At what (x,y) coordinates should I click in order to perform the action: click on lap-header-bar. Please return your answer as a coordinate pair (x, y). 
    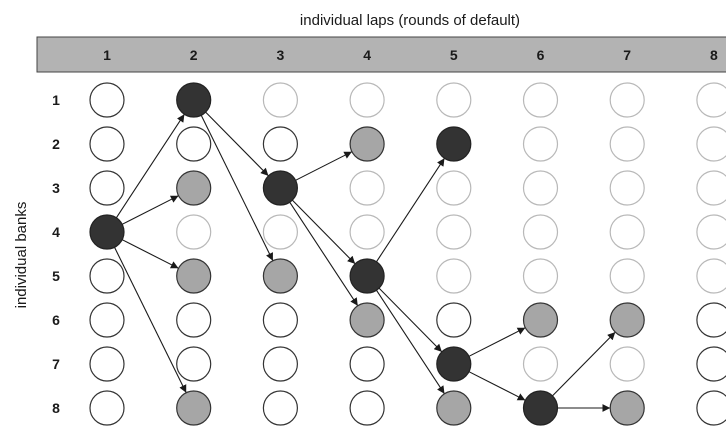
    Looking at the image, I should click on (381, 54).